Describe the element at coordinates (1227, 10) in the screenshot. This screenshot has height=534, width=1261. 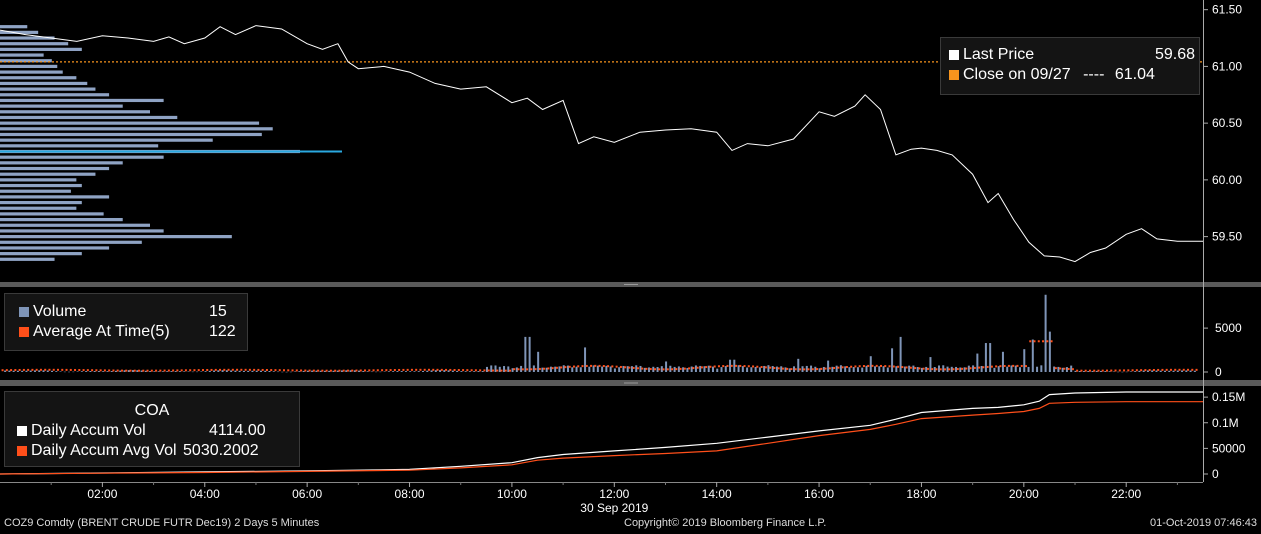
I see `price-y-tick-label: 61.50` at that location.